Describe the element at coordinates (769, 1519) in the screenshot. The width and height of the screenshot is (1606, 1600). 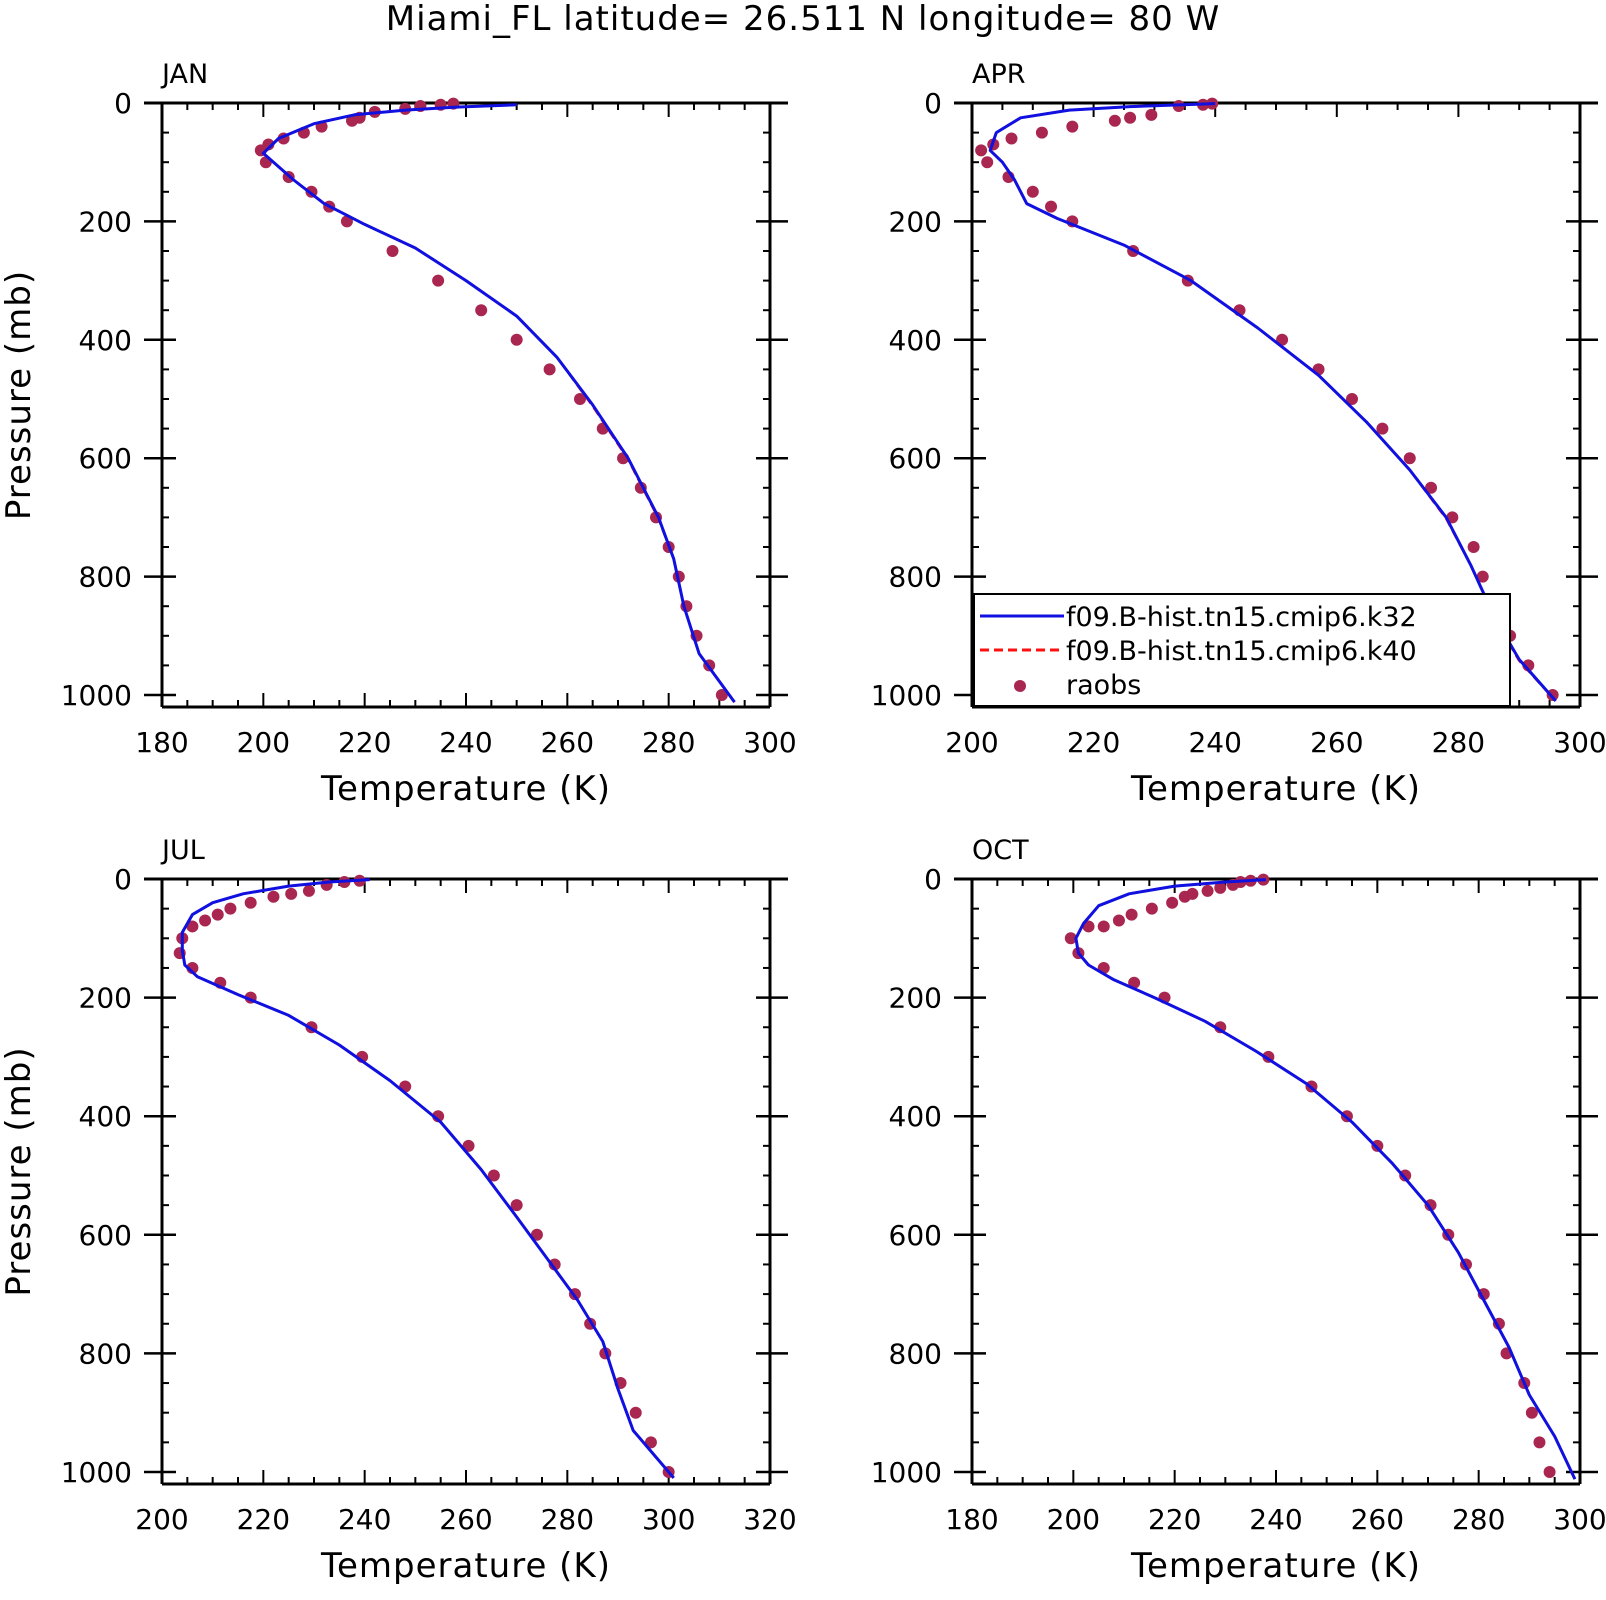
I see `x-tick-label: 320` at that location.